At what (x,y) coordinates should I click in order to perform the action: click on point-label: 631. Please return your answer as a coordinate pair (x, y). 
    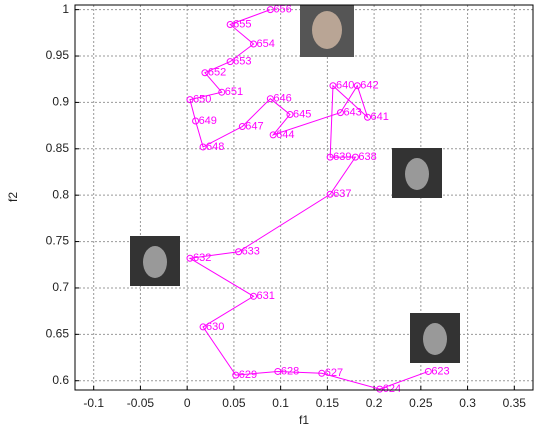
    Looking at the image, I should click on (266, 296).